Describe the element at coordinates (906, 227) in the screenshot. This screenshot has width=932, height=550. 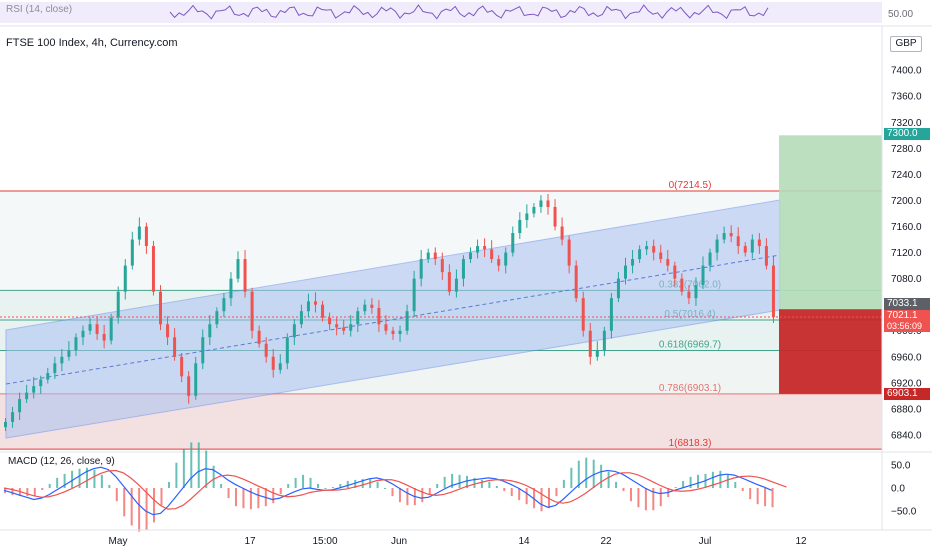
I see `y-tick-label: 7160.0` at that location.